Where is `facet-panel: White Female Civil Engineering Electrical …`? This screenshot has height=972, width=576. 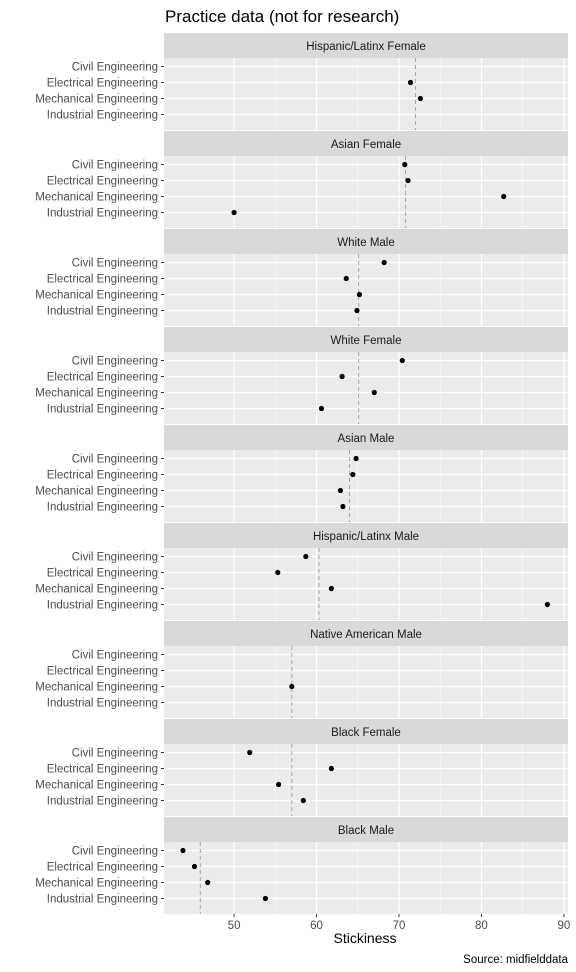 facet-panel: White Female Civil Engineering Electrical … is located at coordinates (301, 375).